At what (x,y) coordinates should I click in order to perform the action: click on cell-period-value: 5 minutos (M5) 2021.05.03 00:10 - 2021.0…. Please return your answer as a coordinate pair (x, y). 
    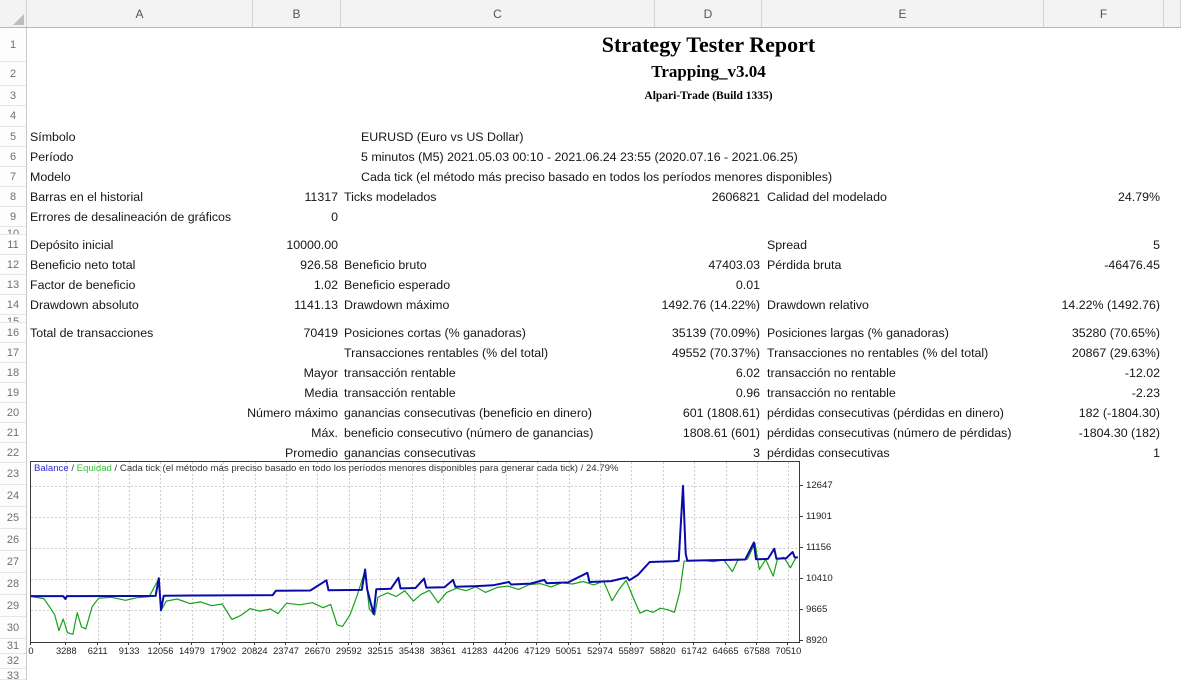
    Looking at the image, I should click on (579, 157).